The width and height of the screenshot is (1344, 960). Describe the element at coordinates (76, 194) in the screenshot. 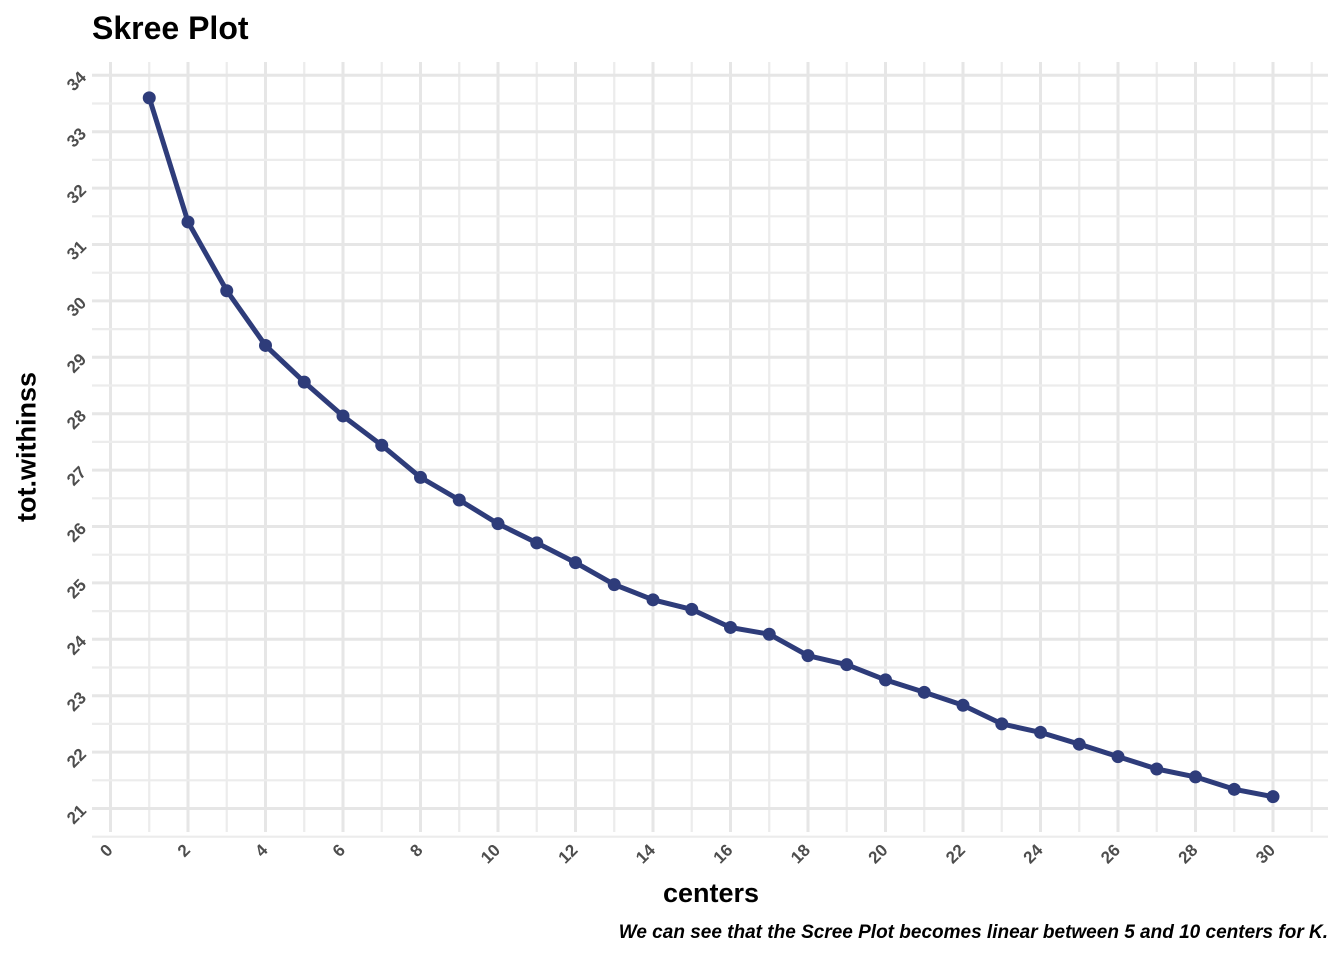

I see `y-tick-label-32: 32` at that location.